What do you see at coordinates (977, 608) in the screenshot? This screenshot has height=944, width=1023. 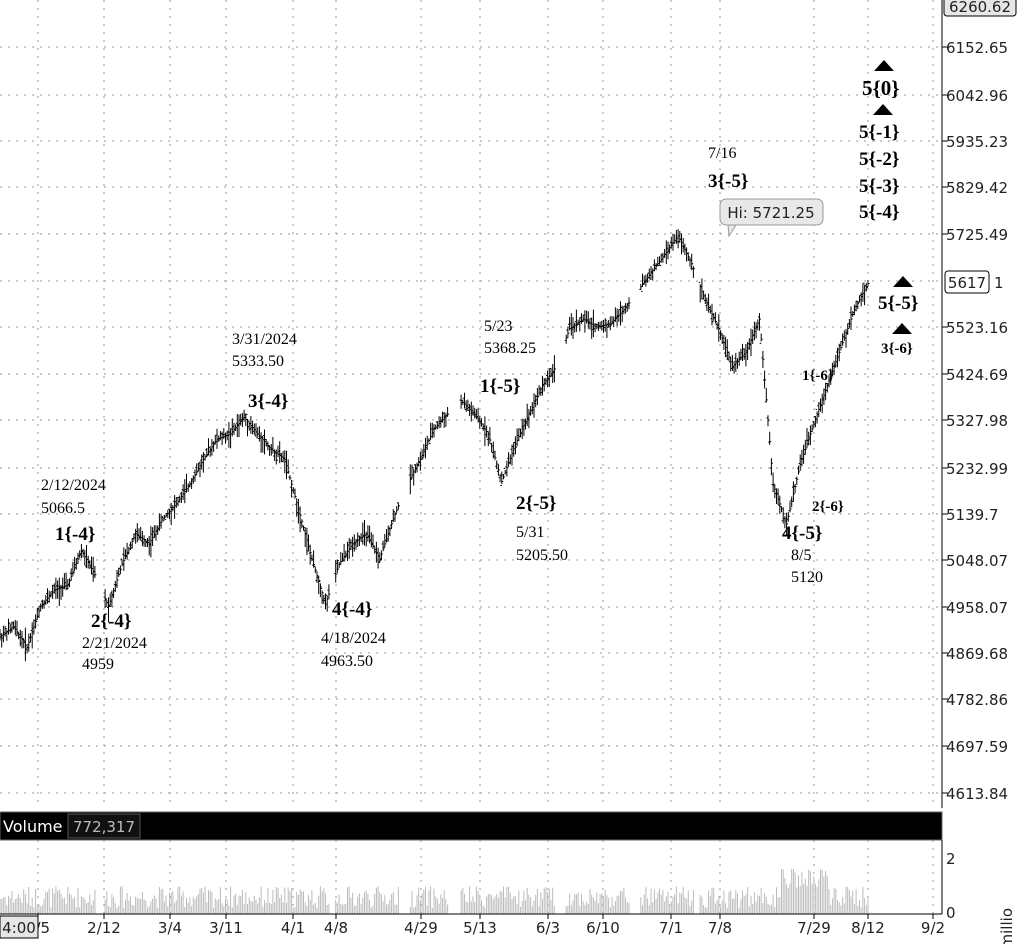 I see `price-tick-label: 4958.07` at bounding box center [977, 608].